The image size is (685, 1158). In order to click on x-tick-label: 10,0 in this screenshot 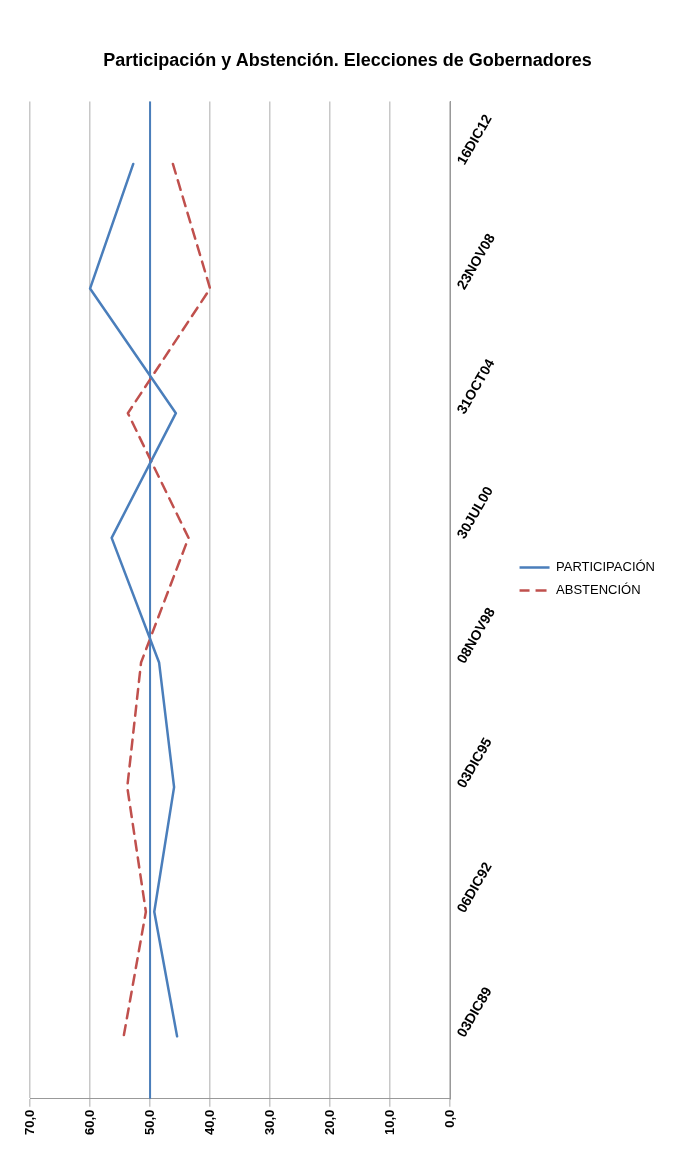, I will do `click(389, 1122)`.